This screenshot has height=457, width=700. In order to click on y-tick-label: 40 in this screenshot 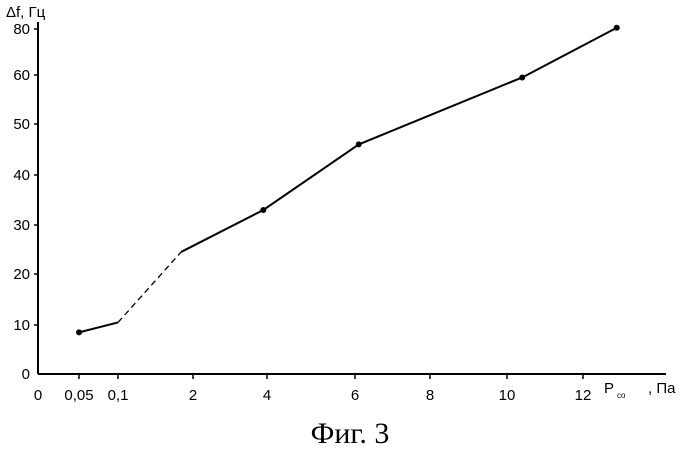, I will do `click(21, 175)`.